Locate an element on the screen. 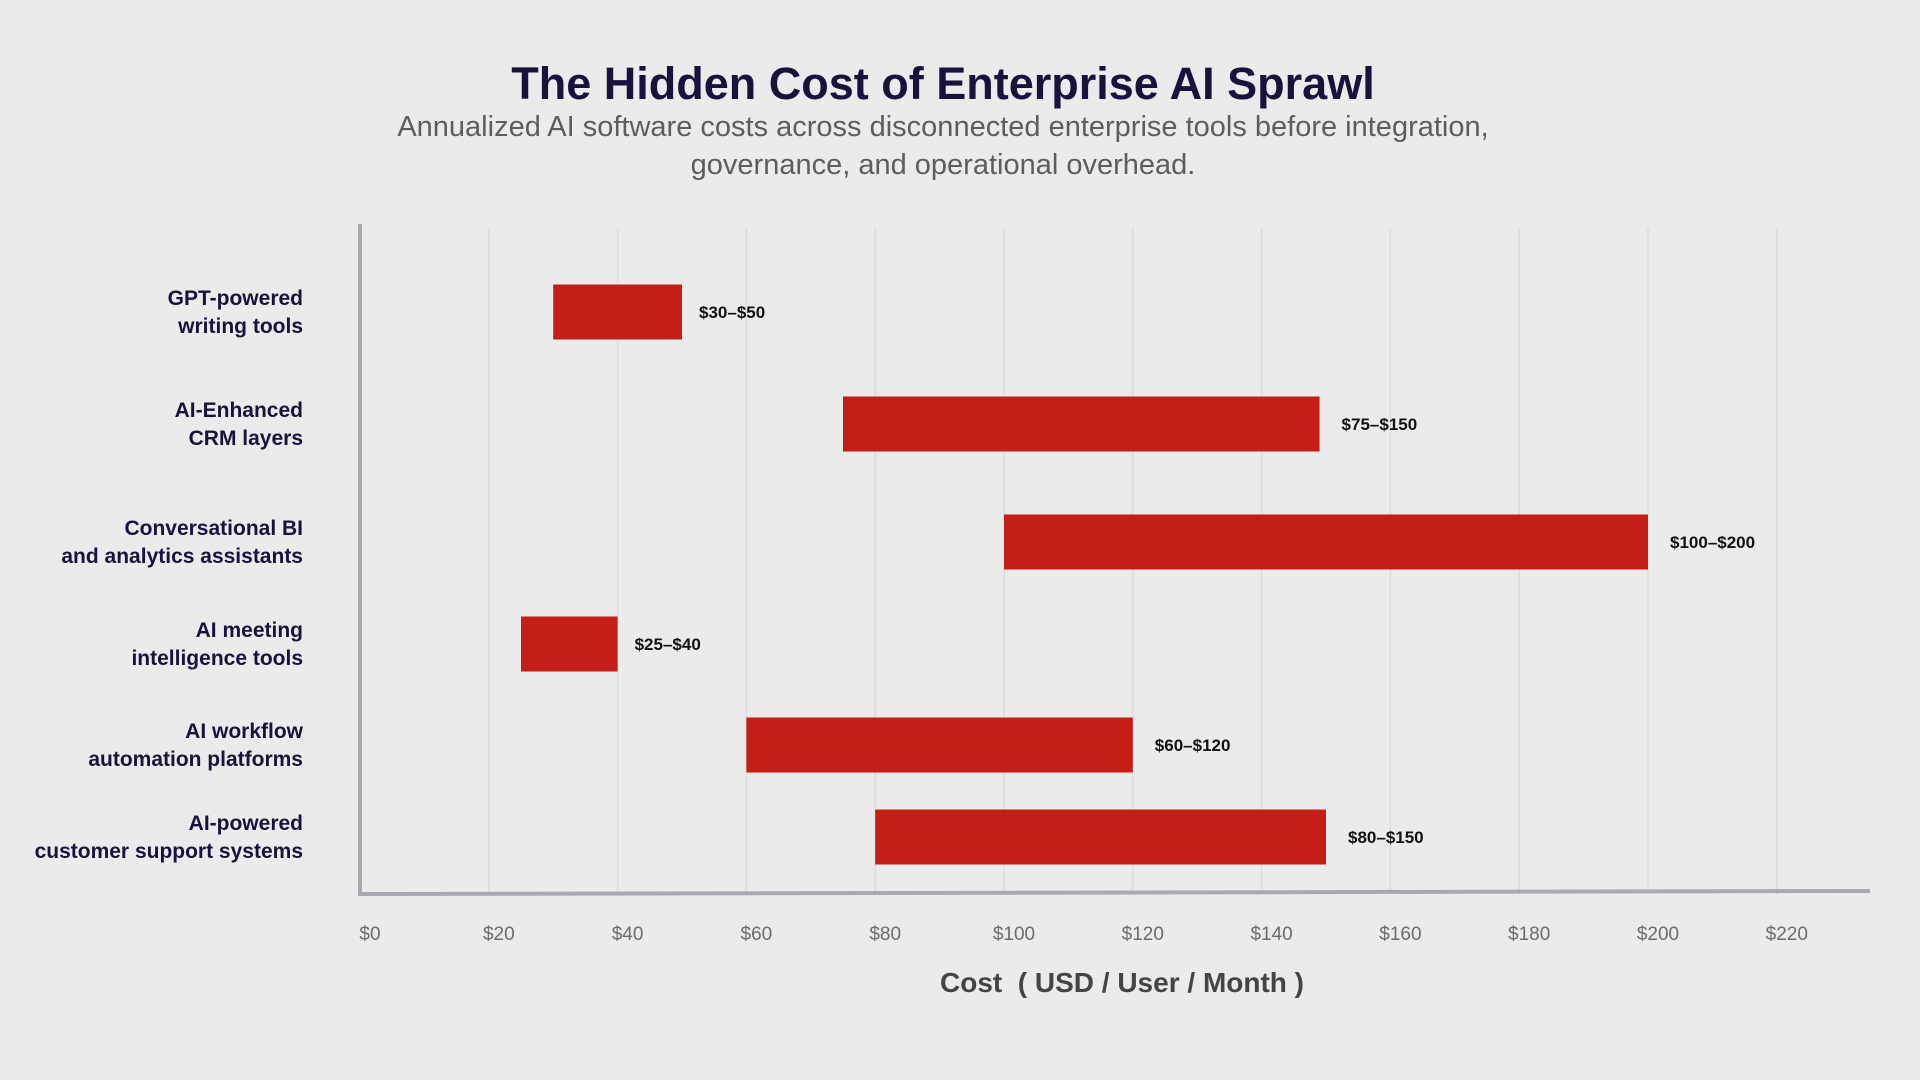 Image resolution: width=1920 pixels, height=1080 pixels. x-tick-label: $80 is located at coordinates (885, 934).